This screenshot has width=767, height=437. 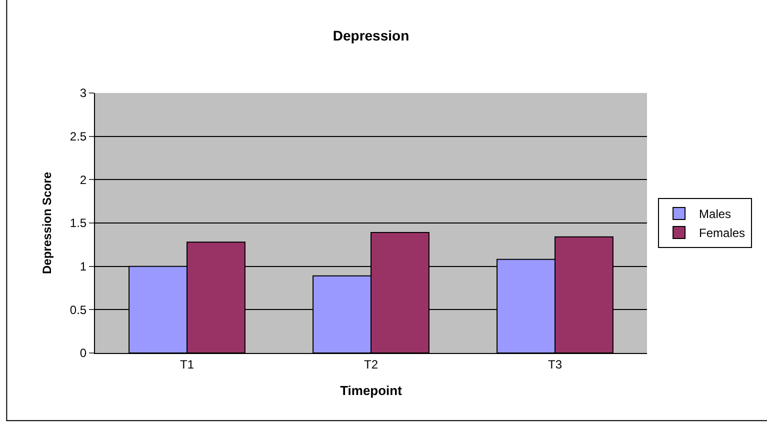 I want to click on y-tick-label: 1, so click(x=83, y=267).